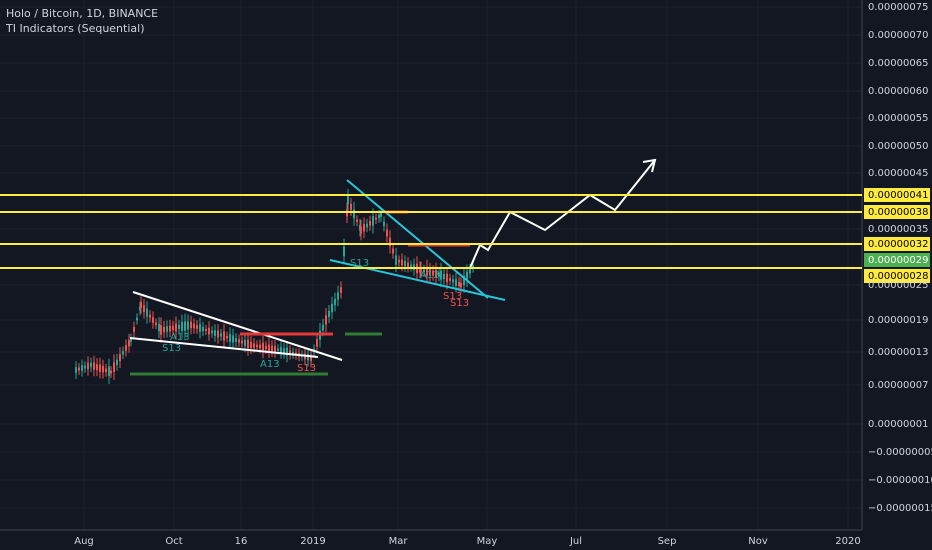  What do you see at coordinates (847, 541) in the screenshot?
I see `time-label: 2020` at bounding box center [847, 541].